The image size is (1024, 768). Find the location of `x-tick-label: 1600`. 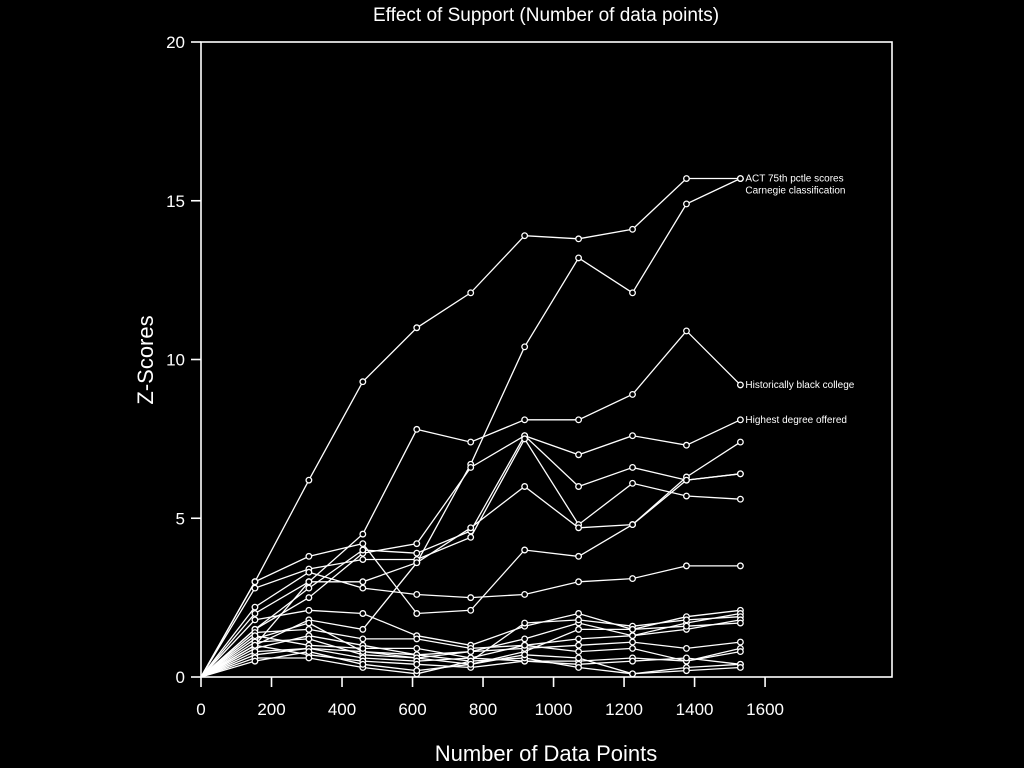

x-tick-label: 1600 is located at coordinates (765, 709).